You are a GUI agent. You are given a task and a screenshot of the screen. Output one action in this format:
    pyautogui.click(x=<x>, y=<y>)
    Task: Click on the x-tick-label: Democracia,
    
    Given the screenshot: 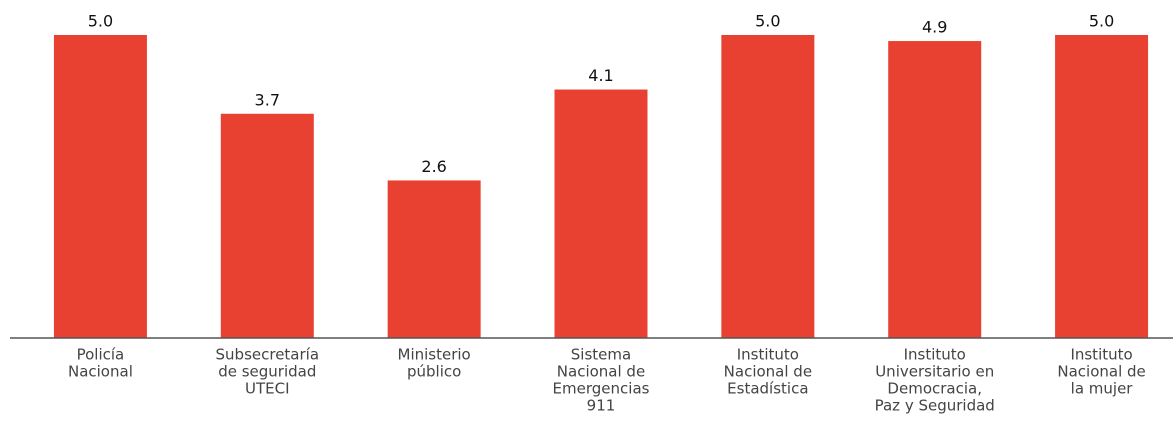 What is the action you would take?
    pyautogui.click(x=934, y=389)
    